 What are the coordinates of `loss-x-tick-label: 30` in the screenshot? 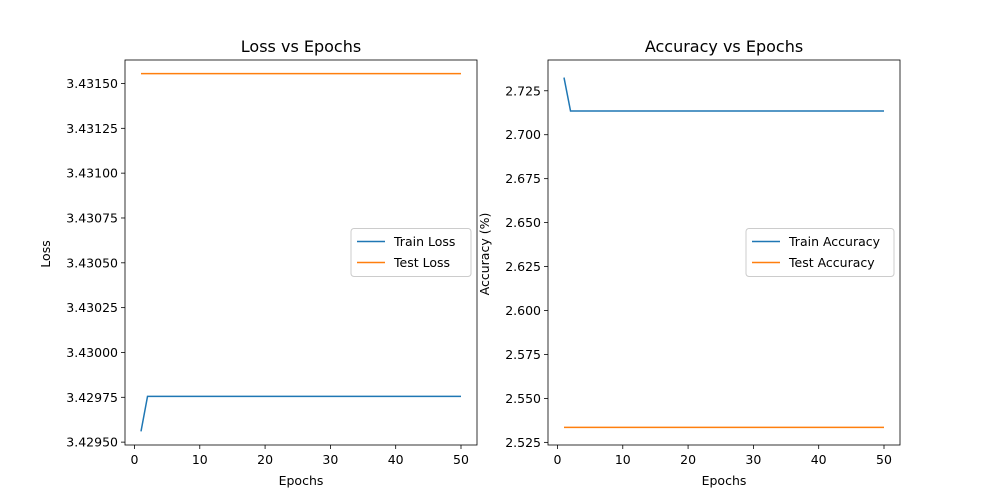 It's located at (330, 459).